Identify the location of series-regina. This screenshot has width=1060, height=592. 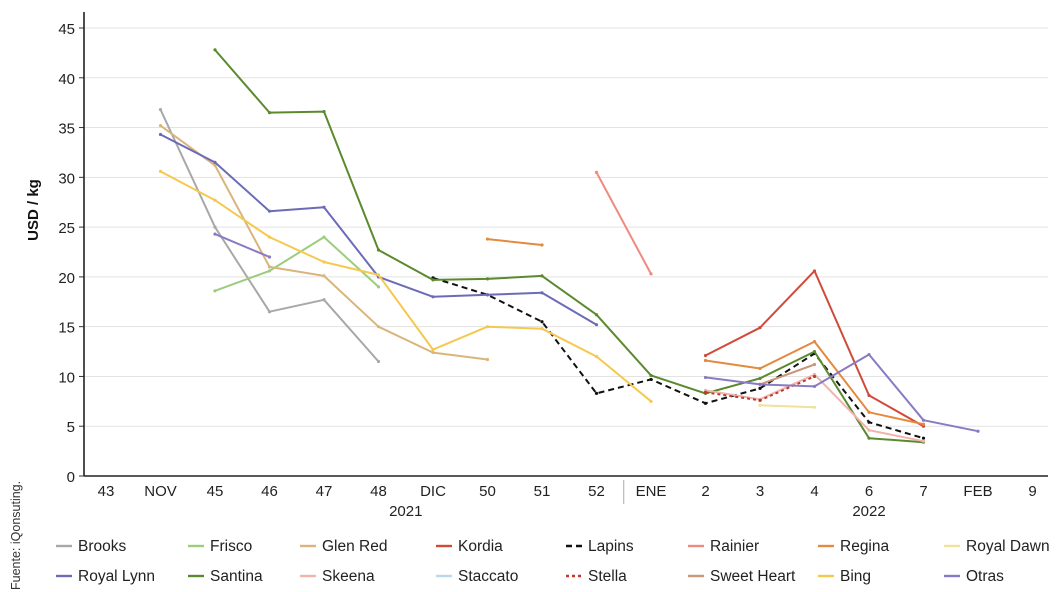
(705, 331).